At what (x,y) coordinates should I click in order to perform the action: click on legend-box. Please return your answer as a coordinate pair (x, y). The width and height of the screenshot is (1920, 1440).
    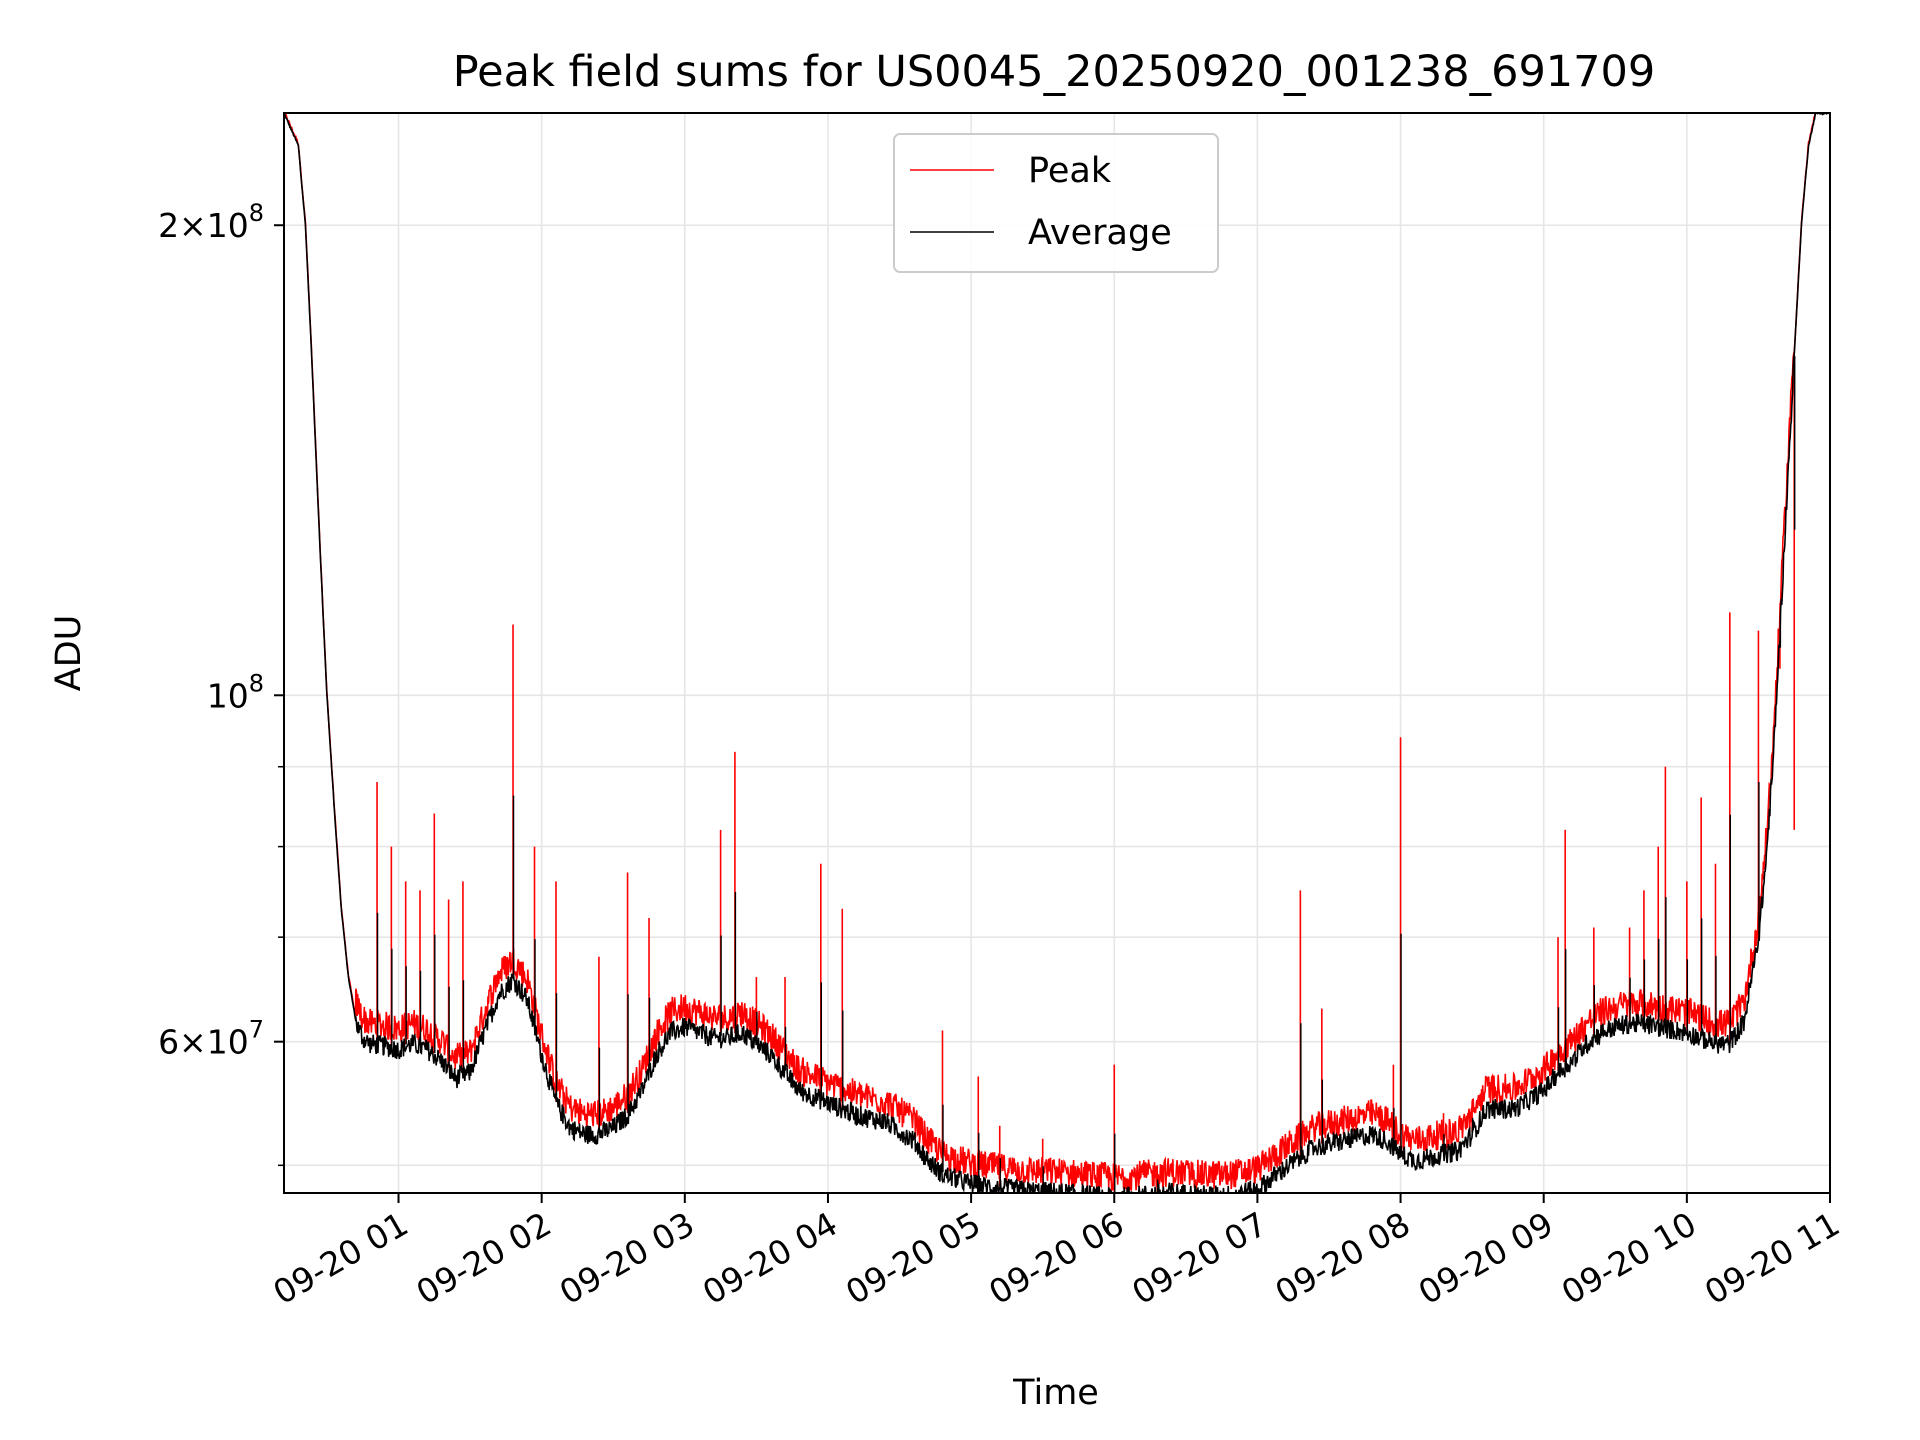
    Looking at the image, I should click on (1056, 203).